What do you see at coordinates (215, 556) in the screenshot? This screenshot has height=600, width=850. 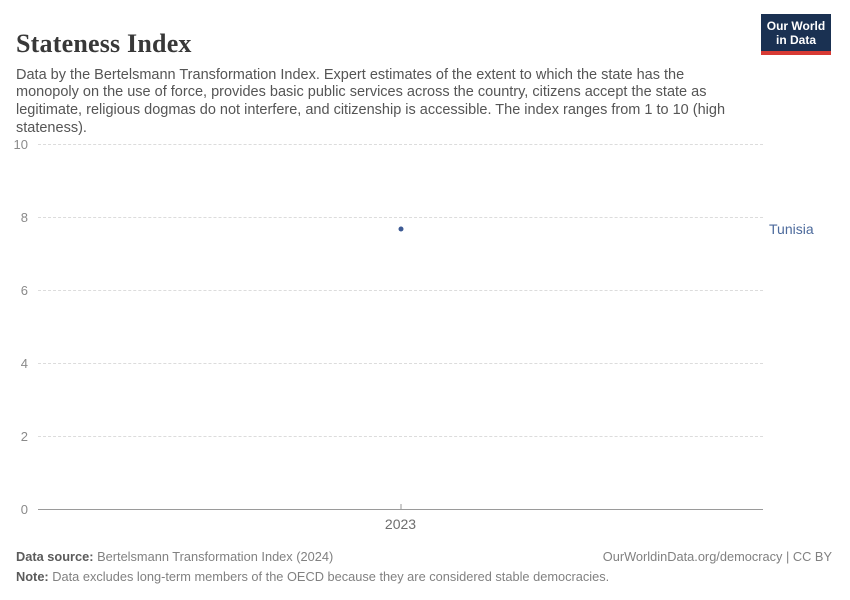 I see `data-source-value: Bertelsmann Transformation Index (2024)` at bounding box center [215, 556].